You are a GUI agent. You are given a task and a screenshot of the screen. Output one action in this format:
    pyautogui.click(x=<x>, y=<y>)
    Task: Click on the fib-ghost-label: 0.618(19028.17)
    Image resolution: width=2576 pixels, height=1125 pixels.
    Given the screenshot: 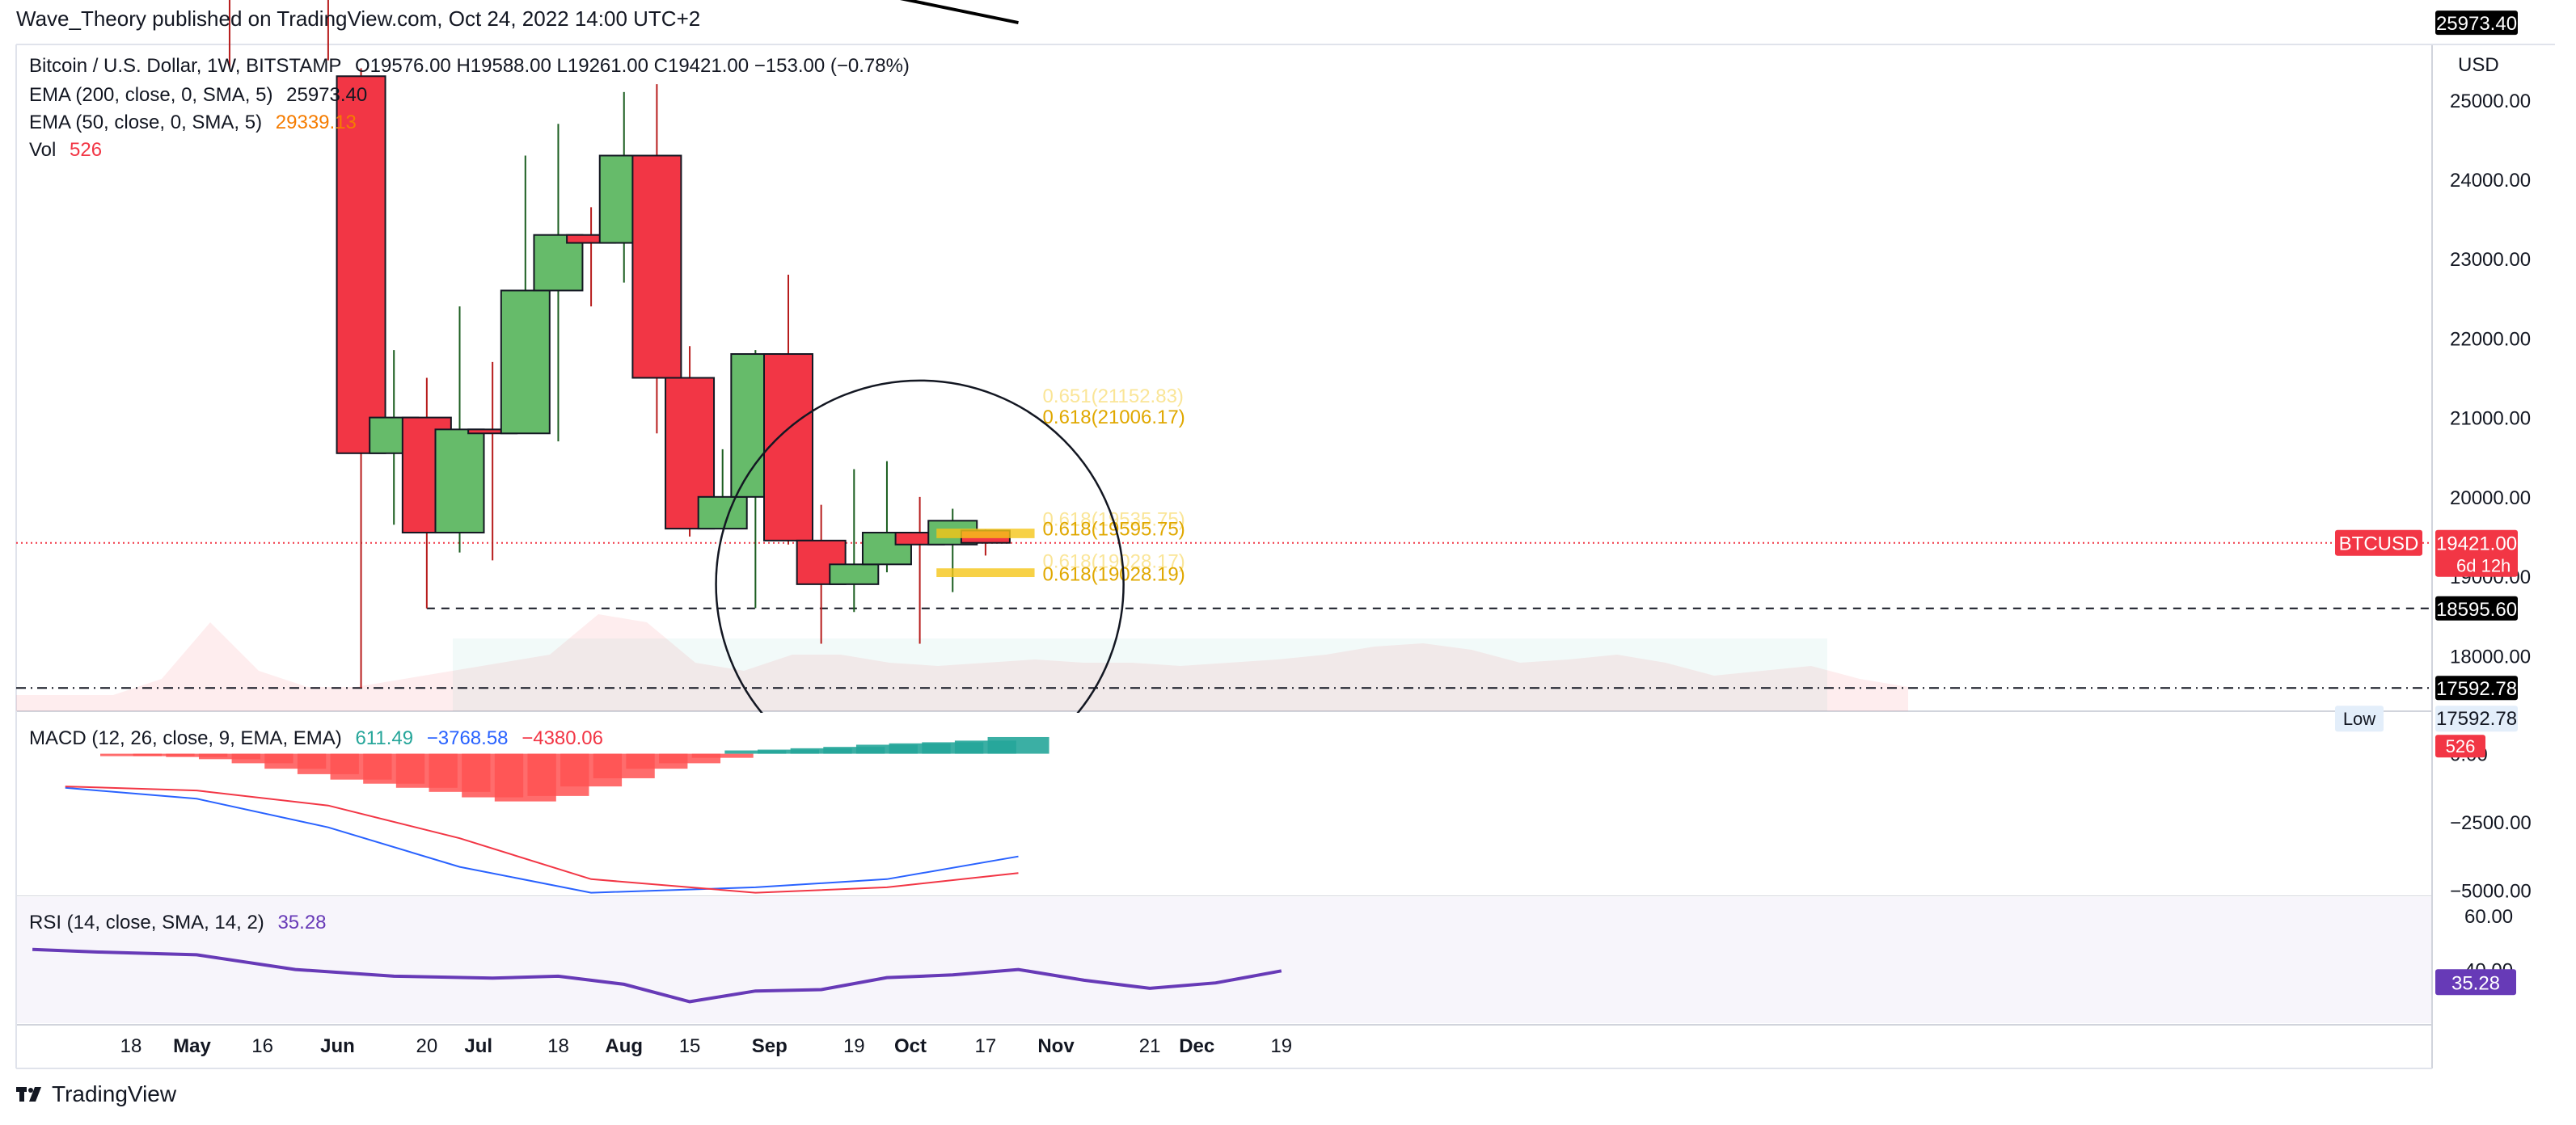 What is the action you would take?
    pyautogui.click(x=1114, y=561)
    